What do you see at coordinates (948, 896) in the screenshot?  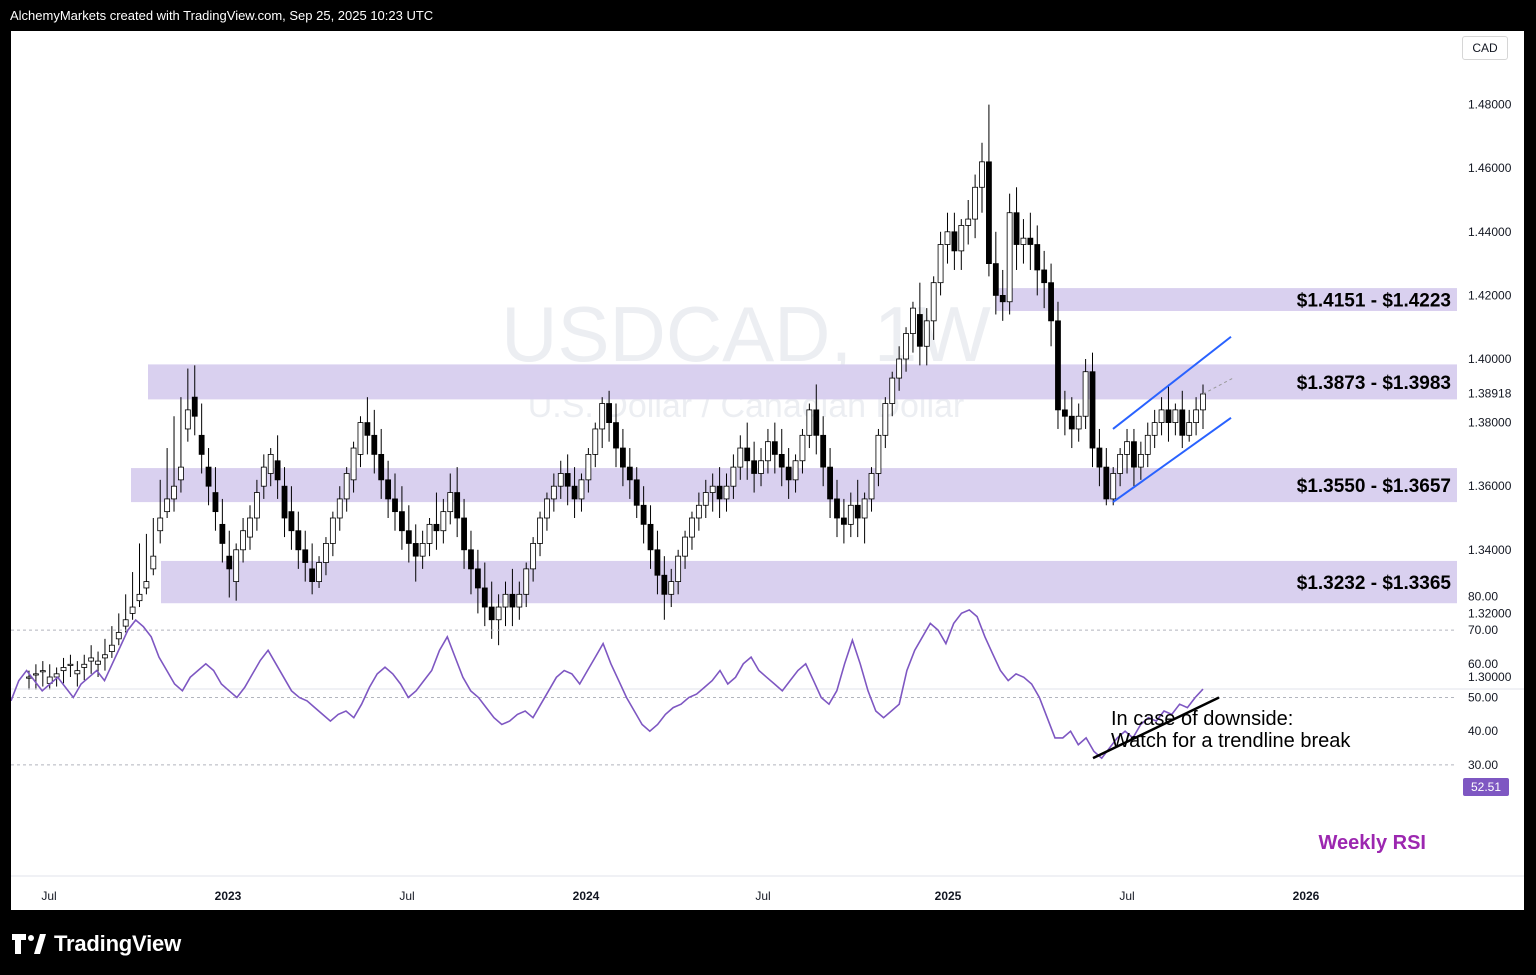 I see `time-axis-tick: 2025` at bounding box center [948, 896].